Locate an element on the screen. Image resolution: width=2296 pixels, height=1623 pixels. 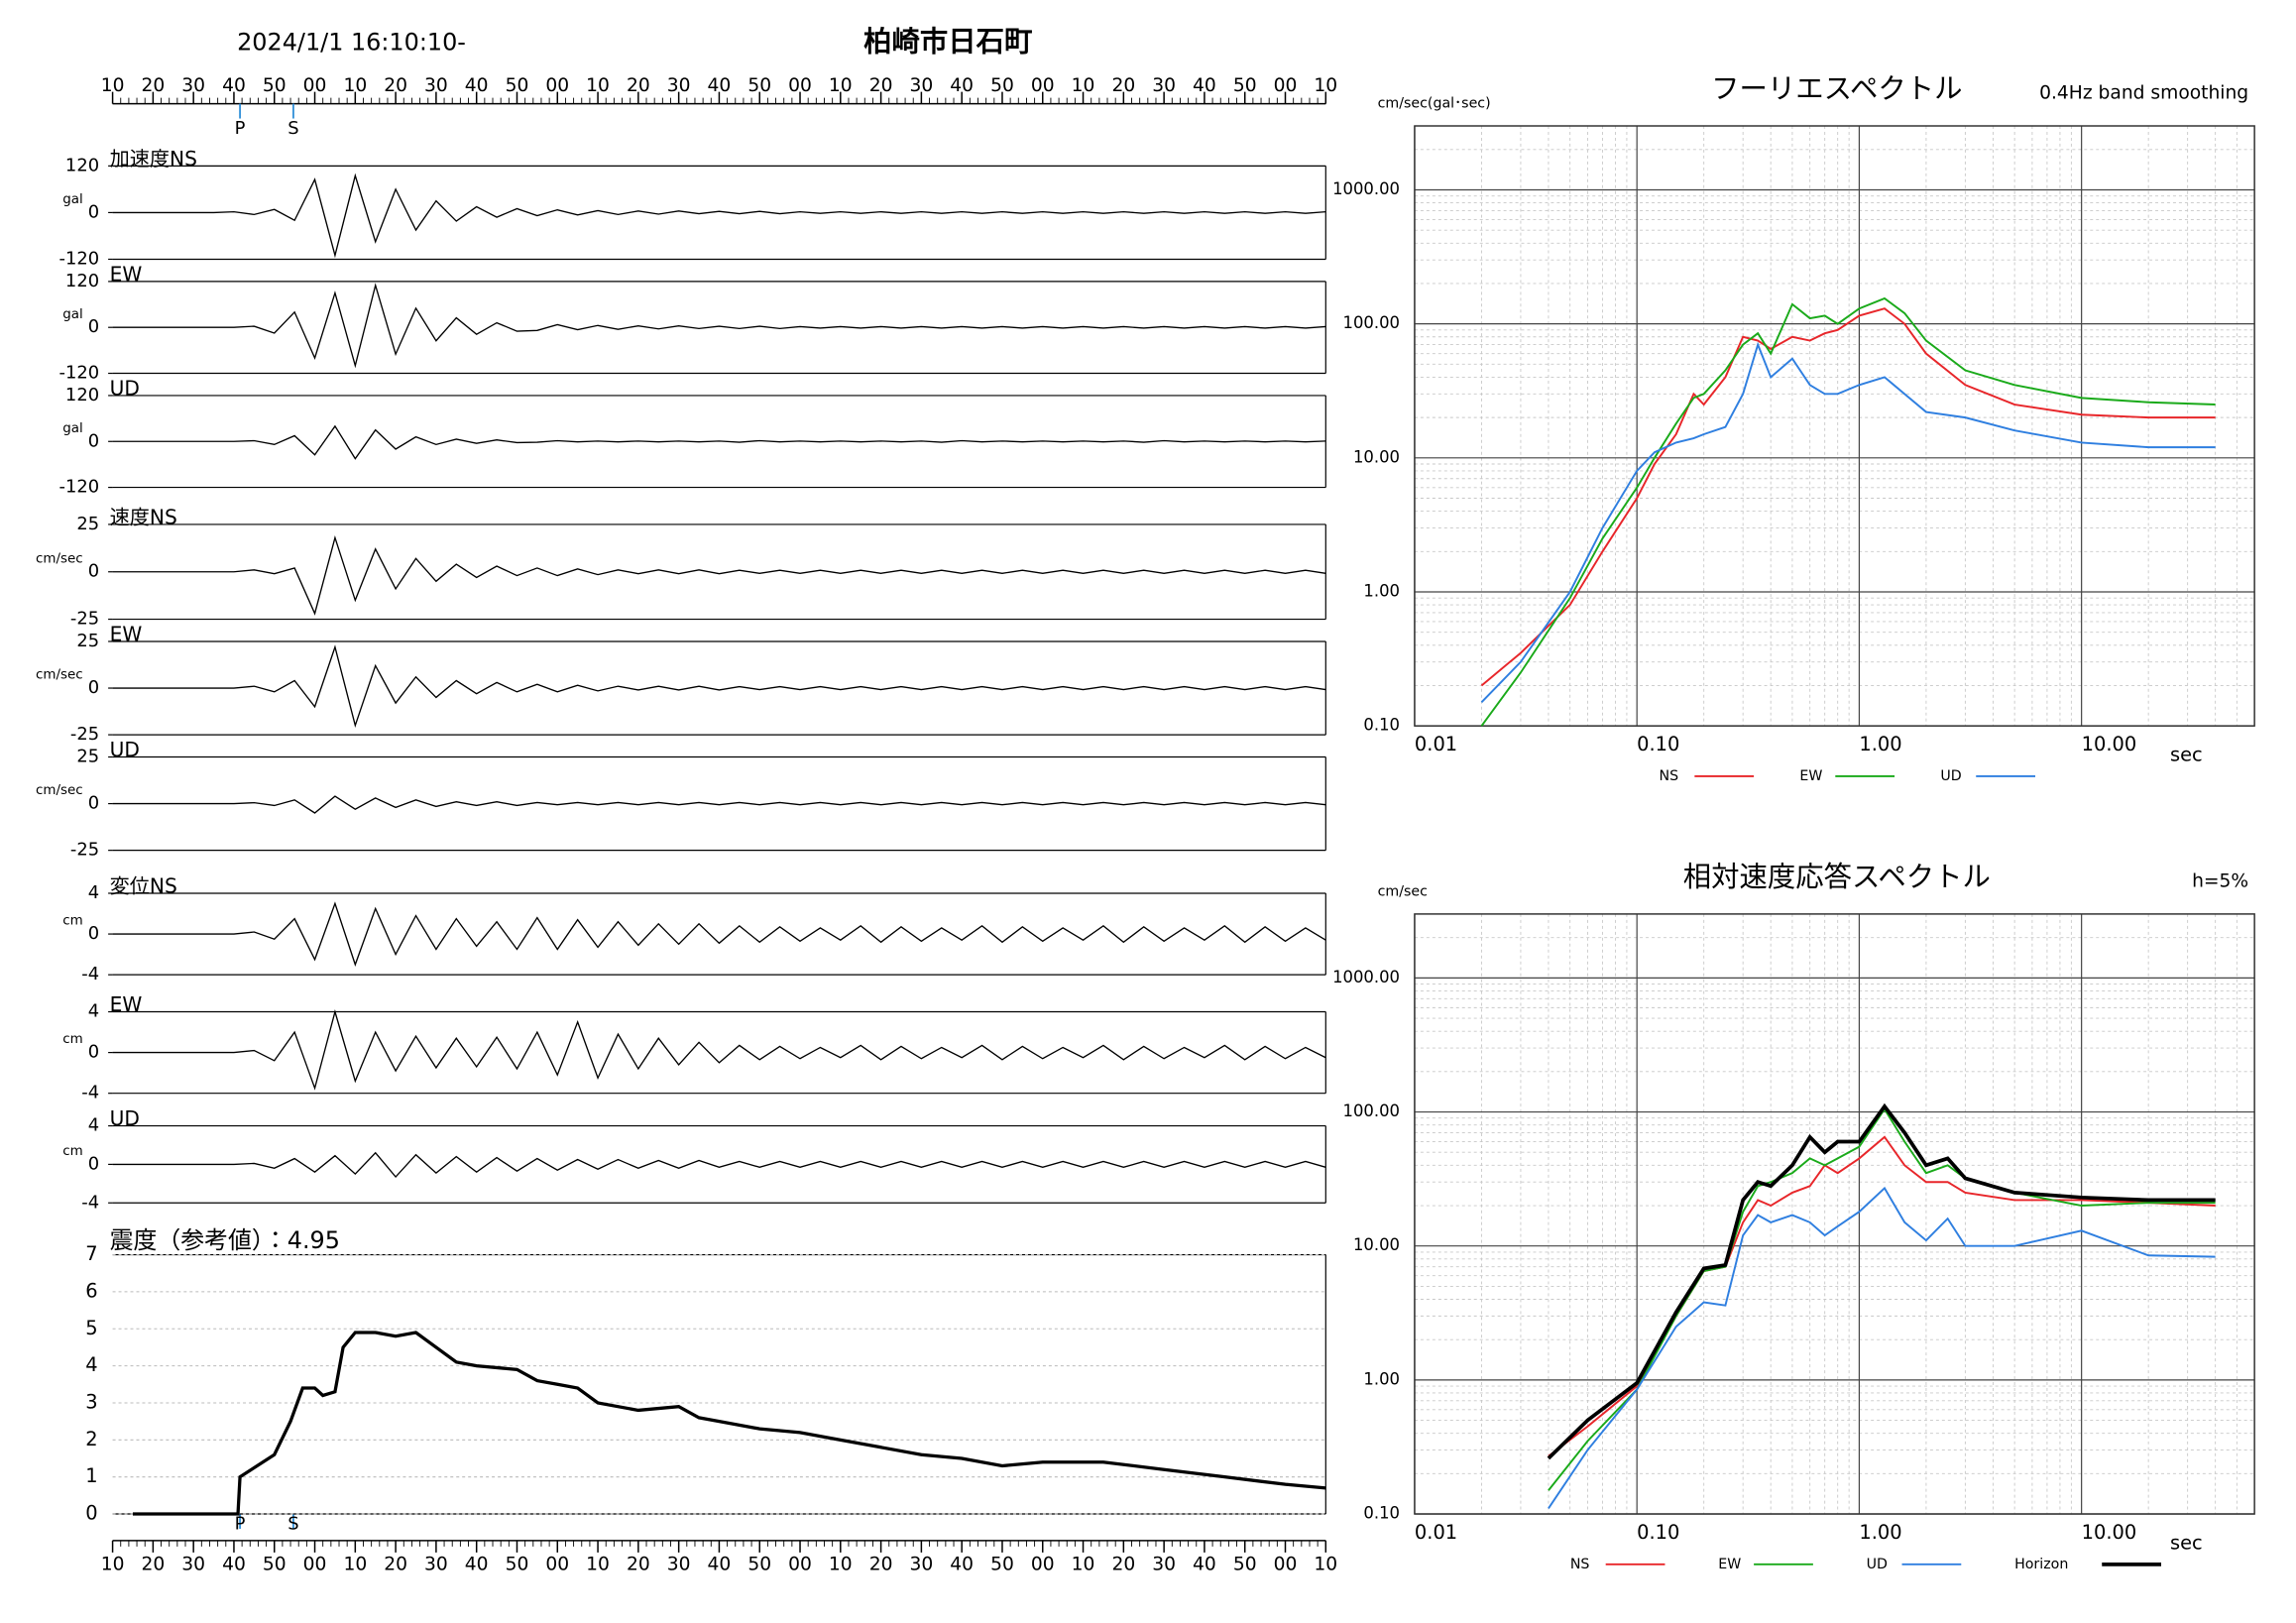
panel-label: 変位NS is located at coordinates (143, 886).